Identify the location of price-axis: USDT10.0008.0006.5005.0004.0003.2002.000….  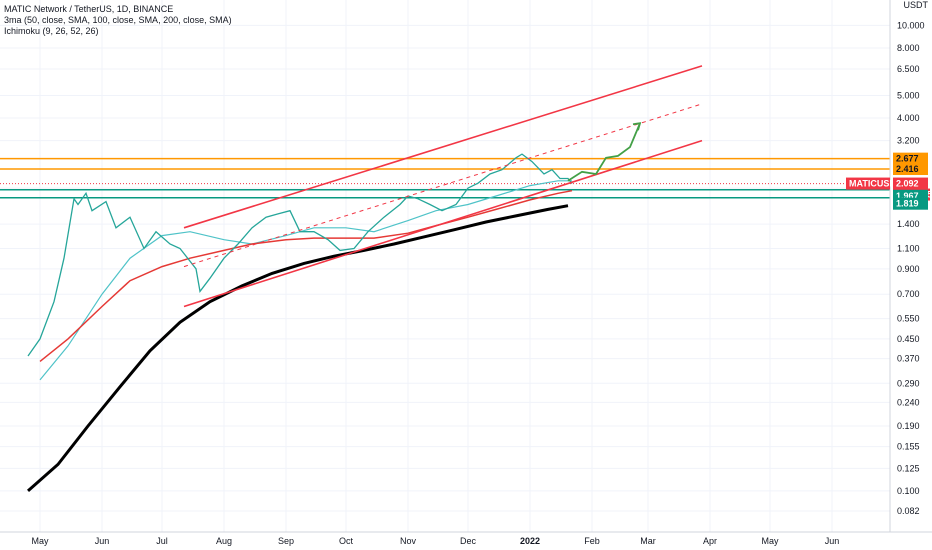
(913, 258).